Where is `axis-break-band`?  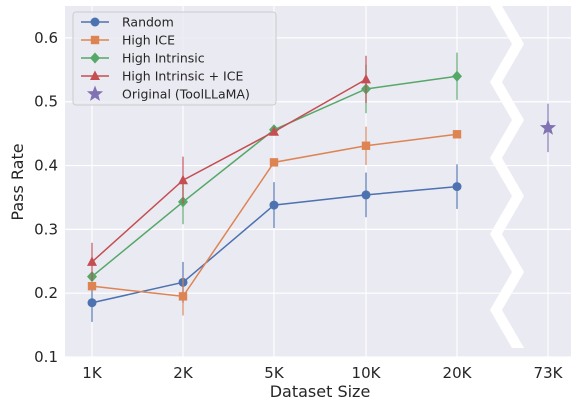
axis-break-band is located at coordinates (507, 177).